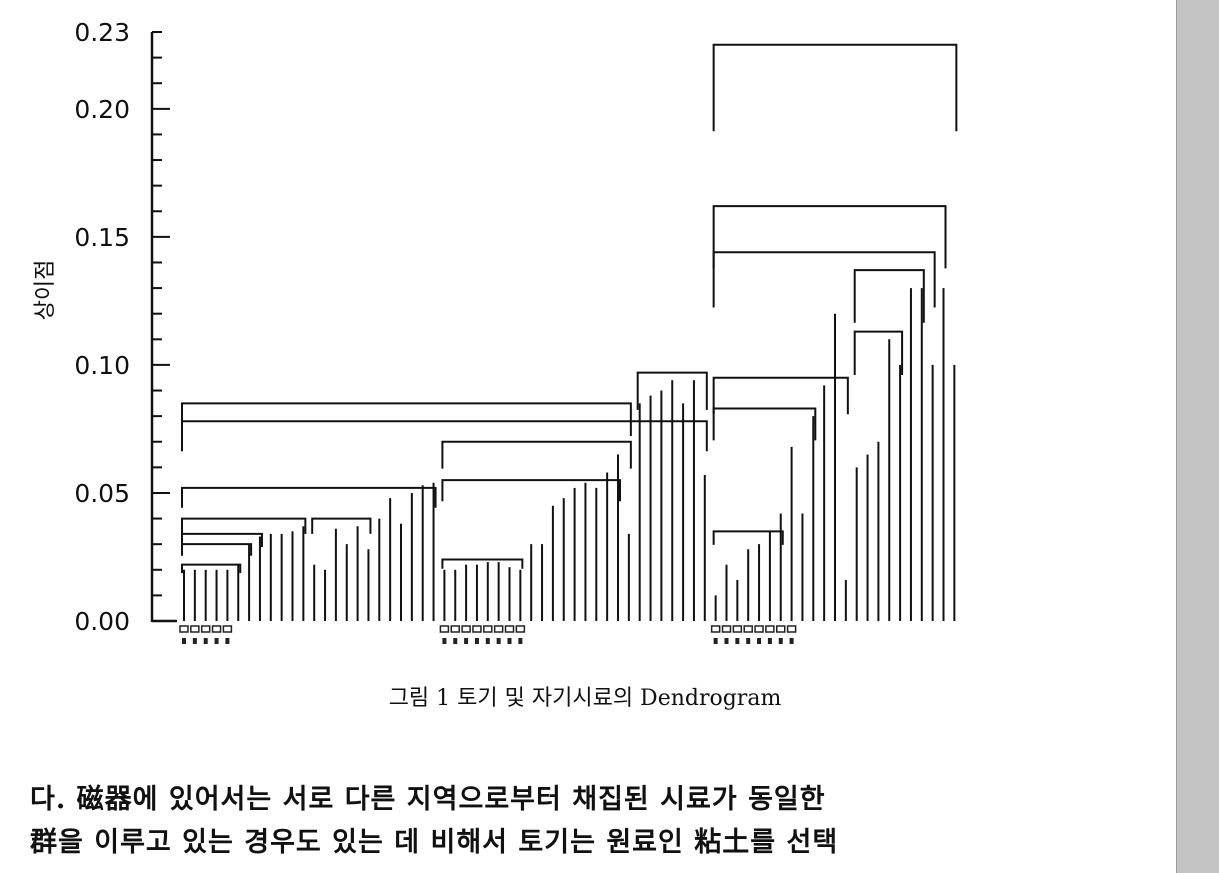  Describe the element at coordinates (102, 237) in the screenshot. I see `y-tick-label: 0.15` at that location.